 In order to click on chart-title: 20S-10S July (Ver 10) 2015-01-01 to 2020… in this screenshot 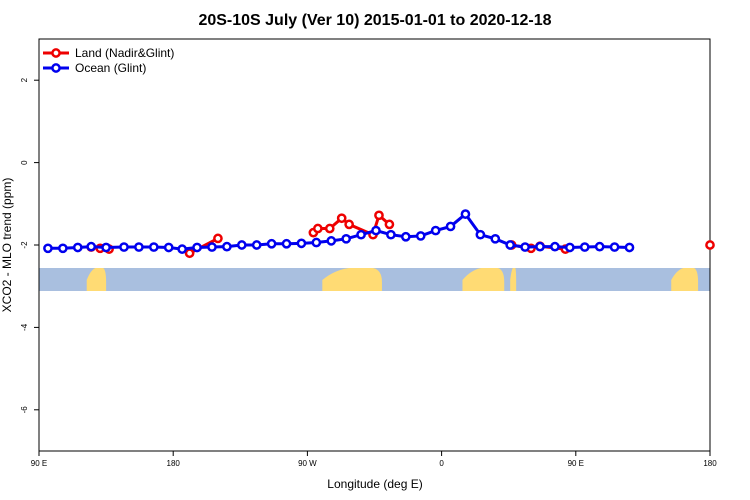, I will do `click(374, 20)`.